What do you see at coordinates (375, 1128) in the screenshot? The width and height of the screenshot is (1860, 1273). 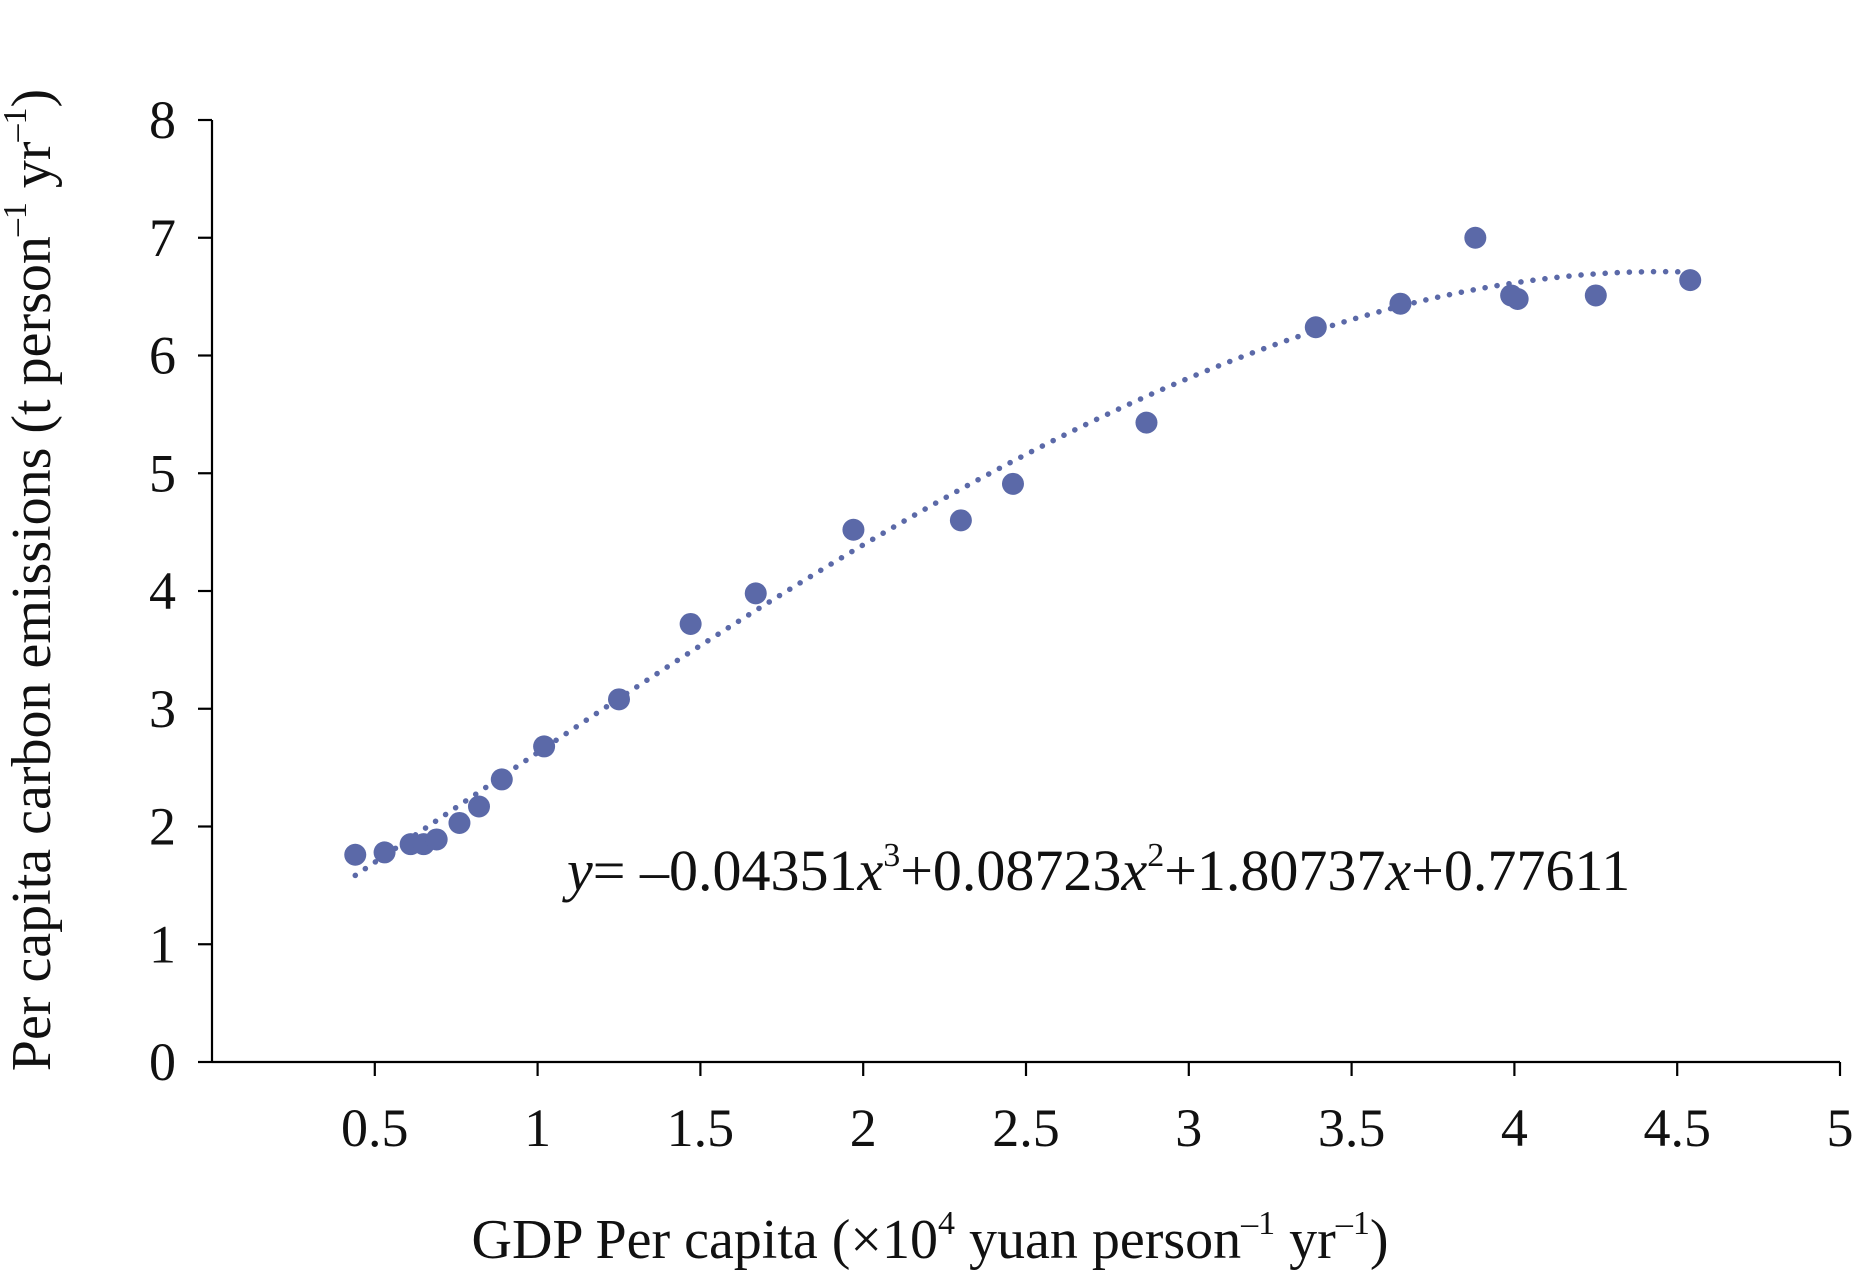 I see `x-tick-label: 0.5` at bounding box center [375, 1128].